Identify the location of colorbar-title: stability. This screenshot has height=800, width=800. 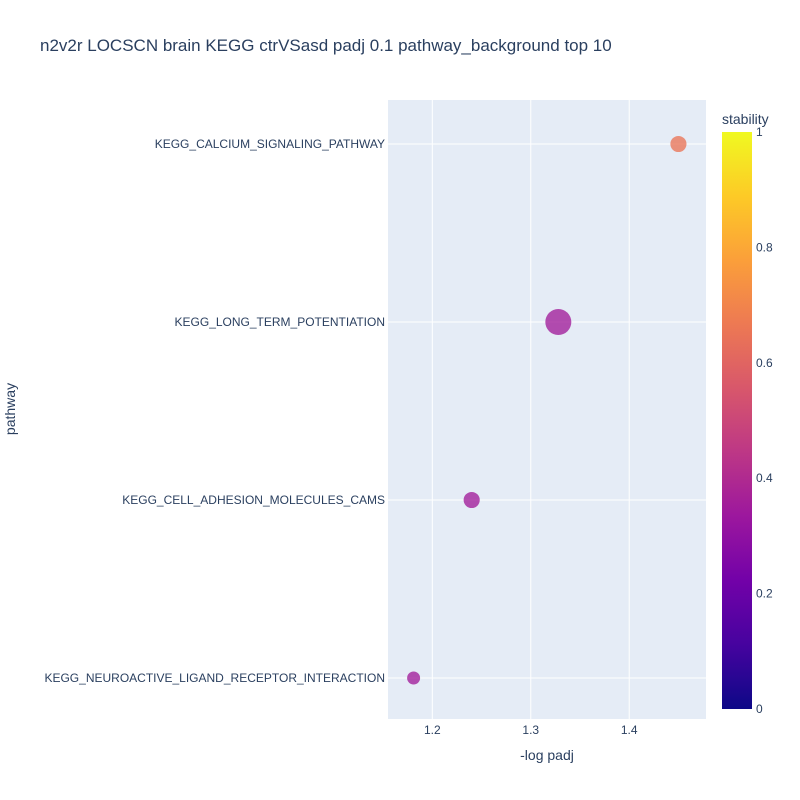
(745, 119).